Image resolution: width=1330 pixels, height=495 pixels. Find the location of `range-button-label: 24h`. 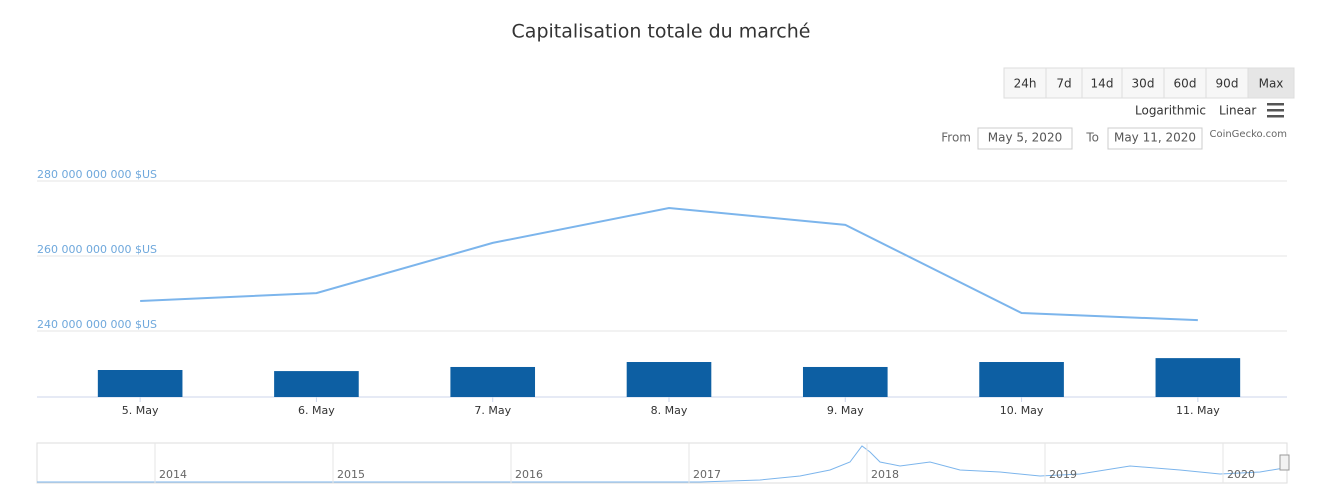

range-button-label: 24h is located at coordinates (1025, 84).